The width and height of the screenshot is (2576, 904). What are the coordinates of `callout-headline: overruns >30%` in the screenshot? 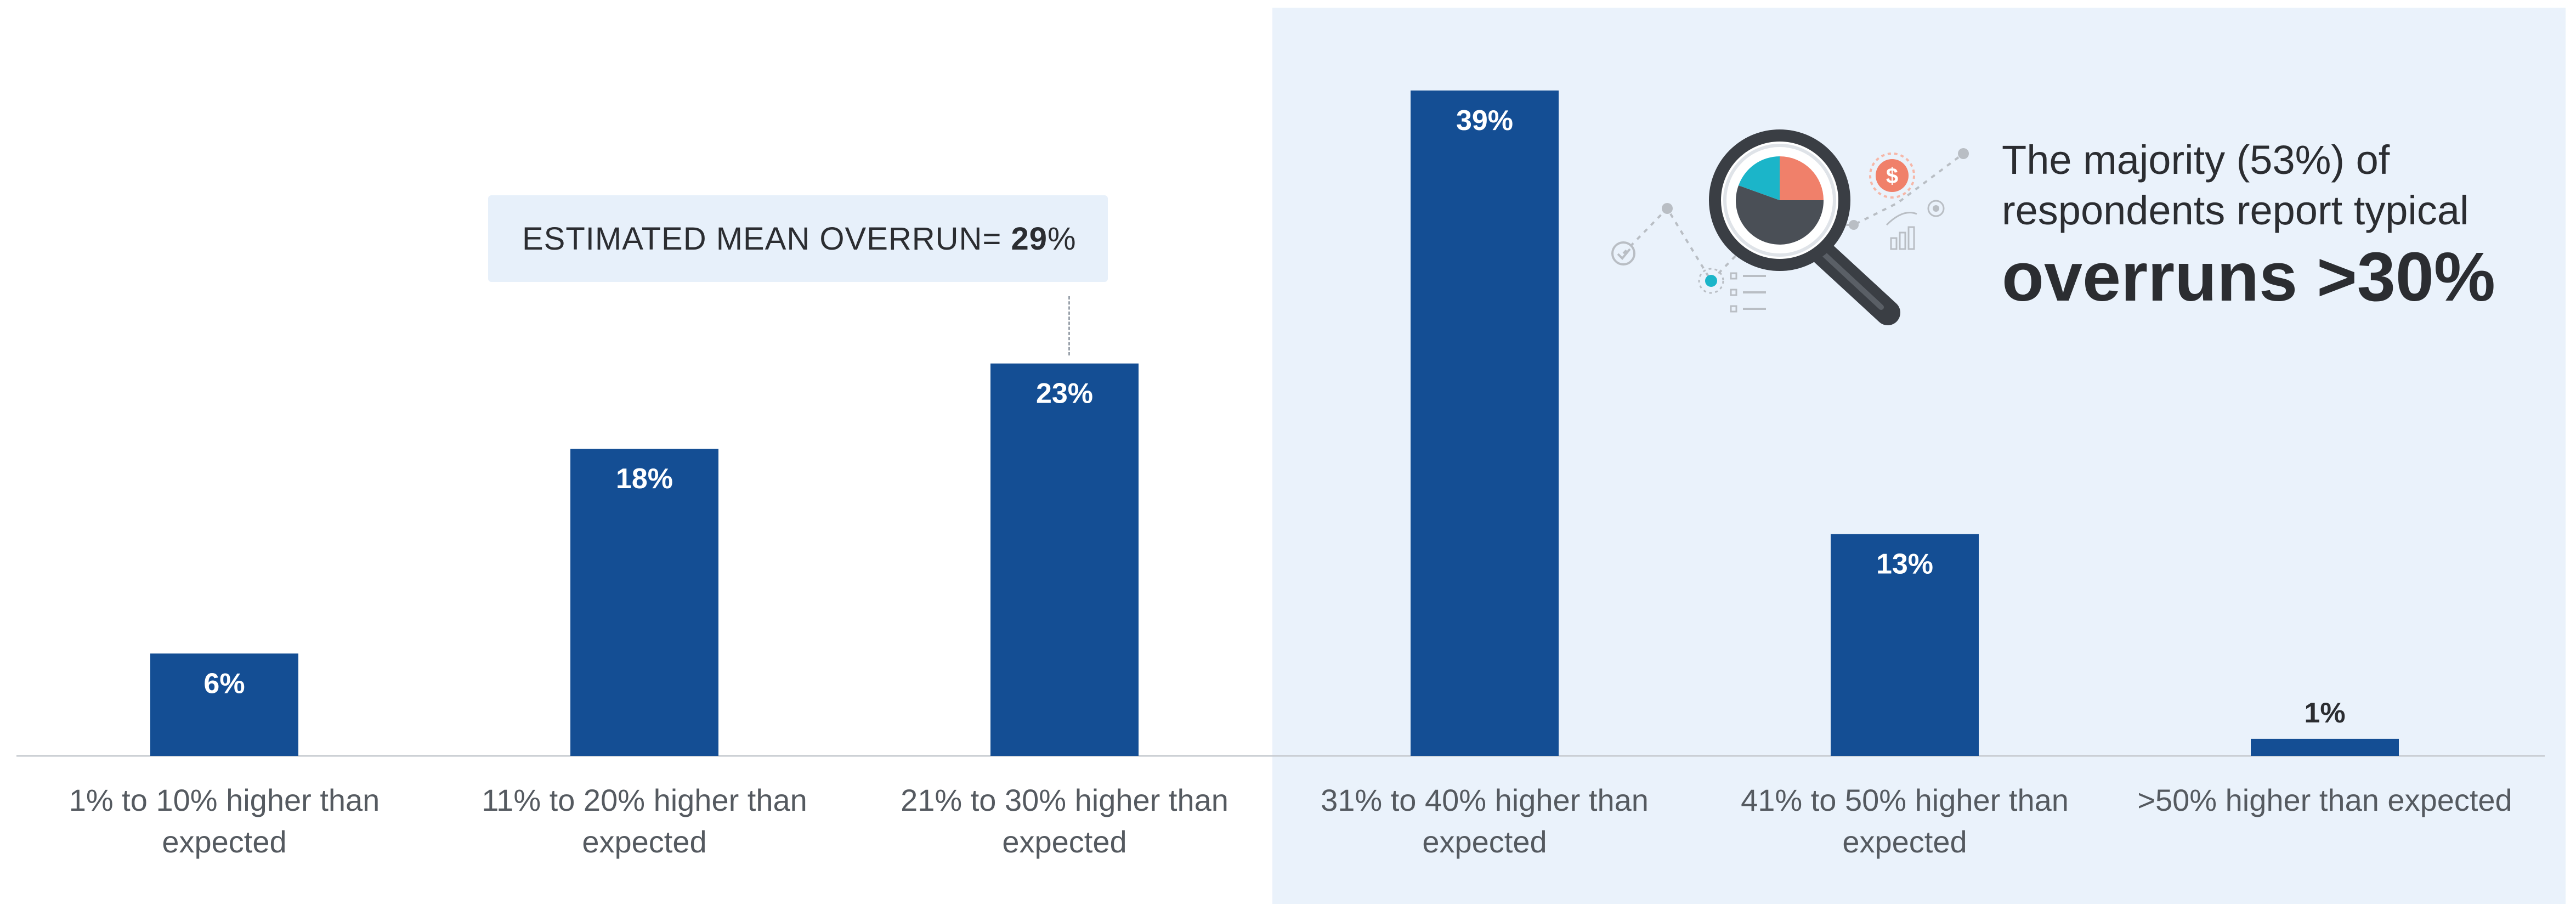 It's located at (2248, 276).